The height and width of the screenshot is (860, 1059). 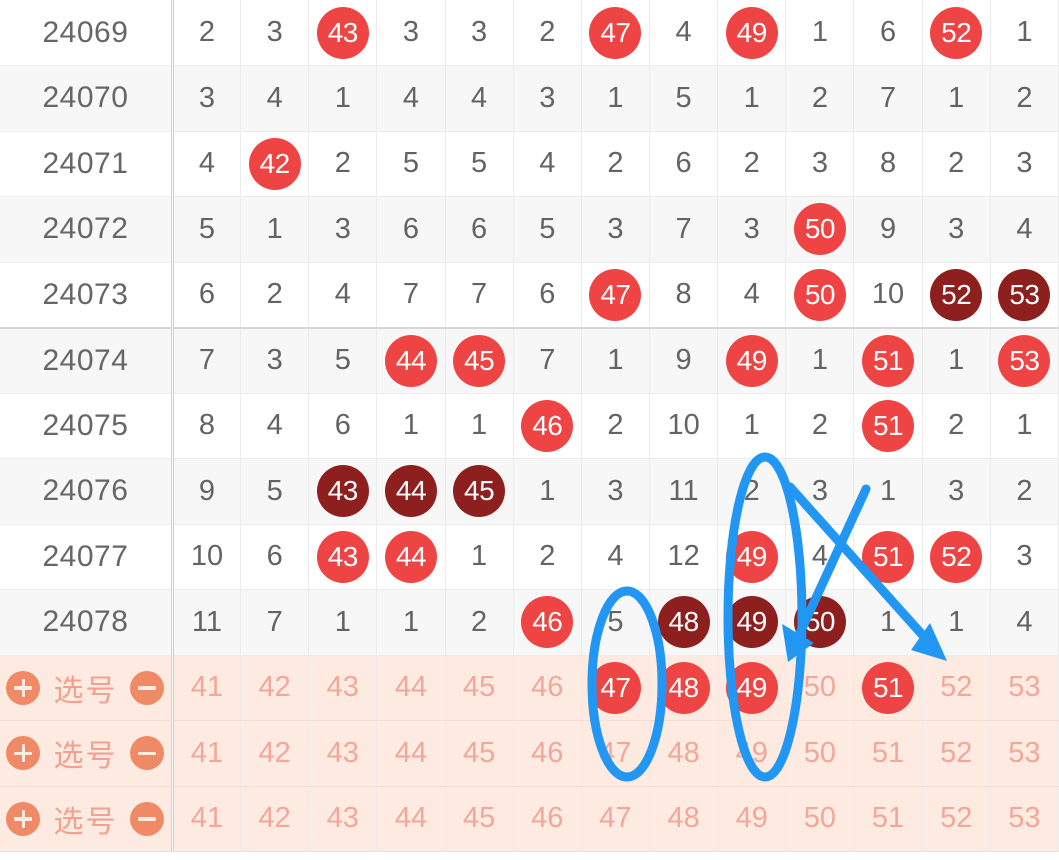 I want to click on number-cell-highlighted: 50, so click(x=820, y=229).